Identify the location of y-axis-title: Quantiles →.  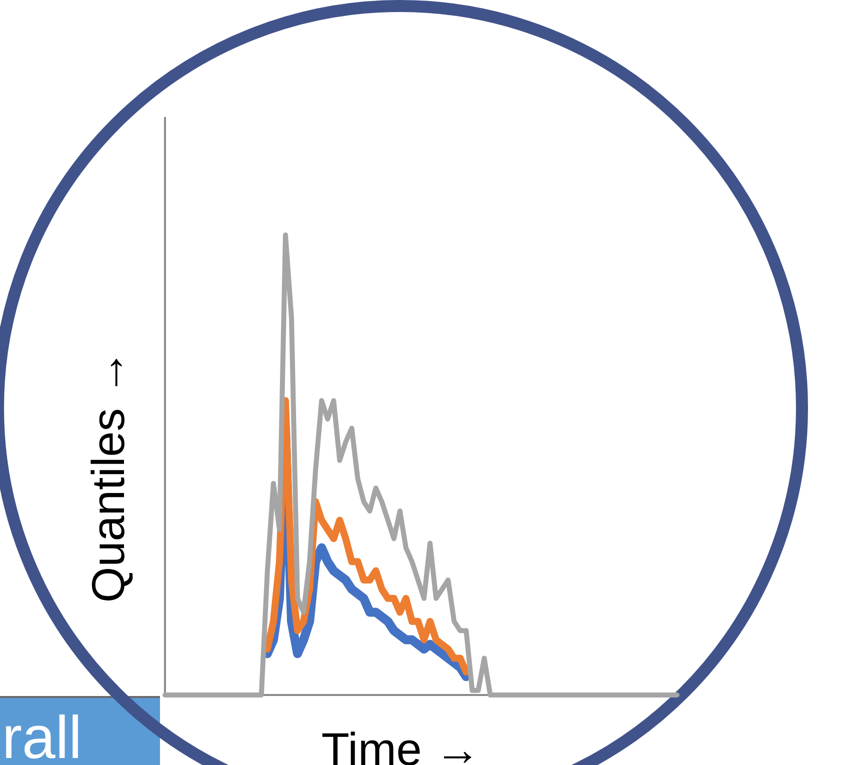
(108, 476).